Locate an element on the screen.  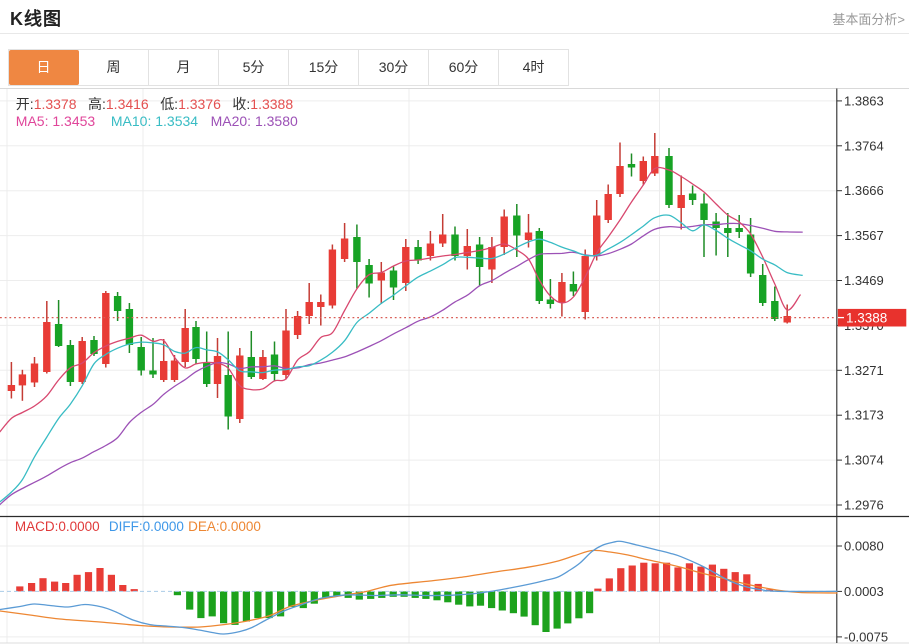
svg-text: -0.0075 is located at coordinates (866, 636).